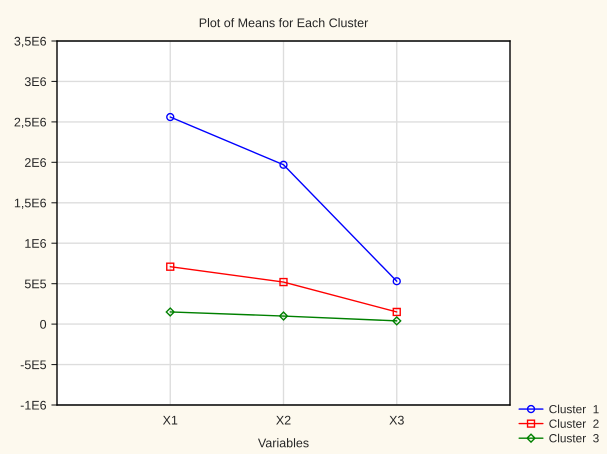 The width and height of the screenshot is (607, 454). I want to click on y-tick-label: 3,5E6, so click(30, 42).